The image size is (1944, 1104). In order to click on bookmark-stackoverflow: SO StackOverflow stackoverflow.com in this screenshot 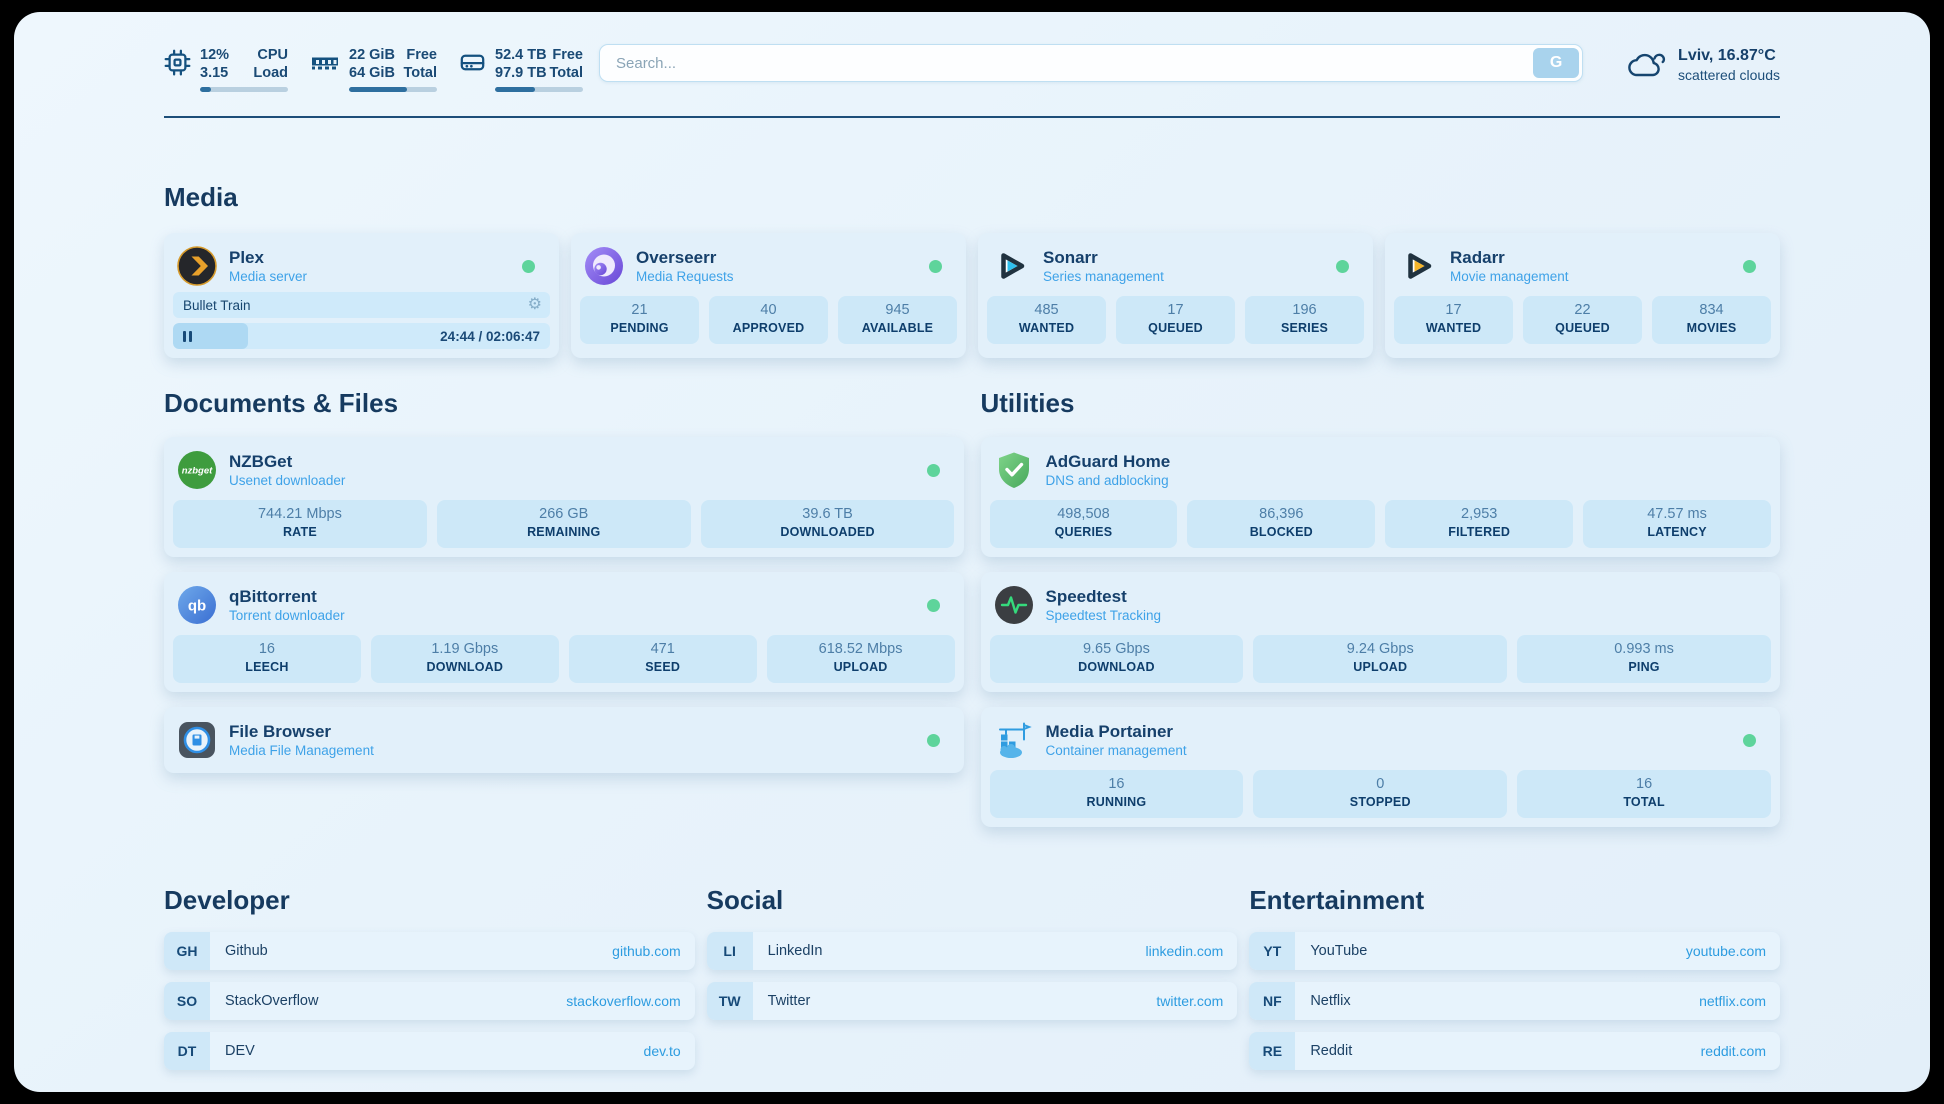, I will do `click(429, 1001)`.